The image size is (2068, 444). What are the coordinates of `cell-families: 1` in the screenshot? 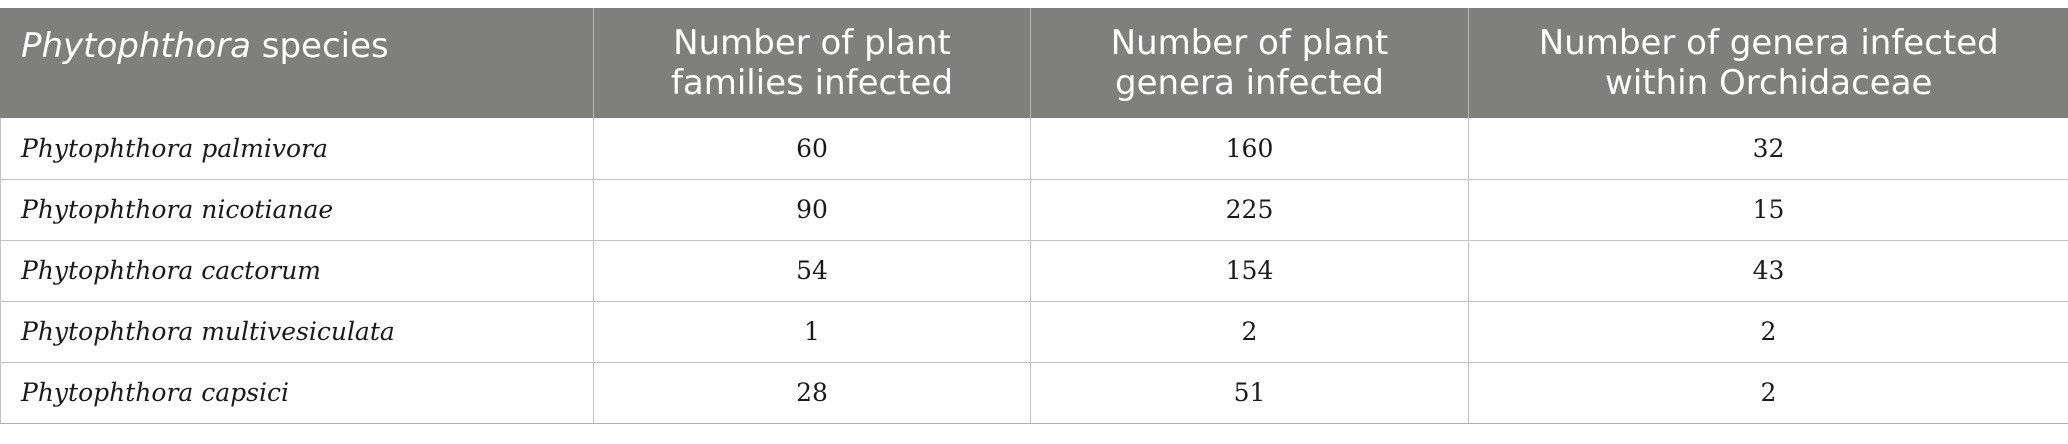 It's located at (812, 332).